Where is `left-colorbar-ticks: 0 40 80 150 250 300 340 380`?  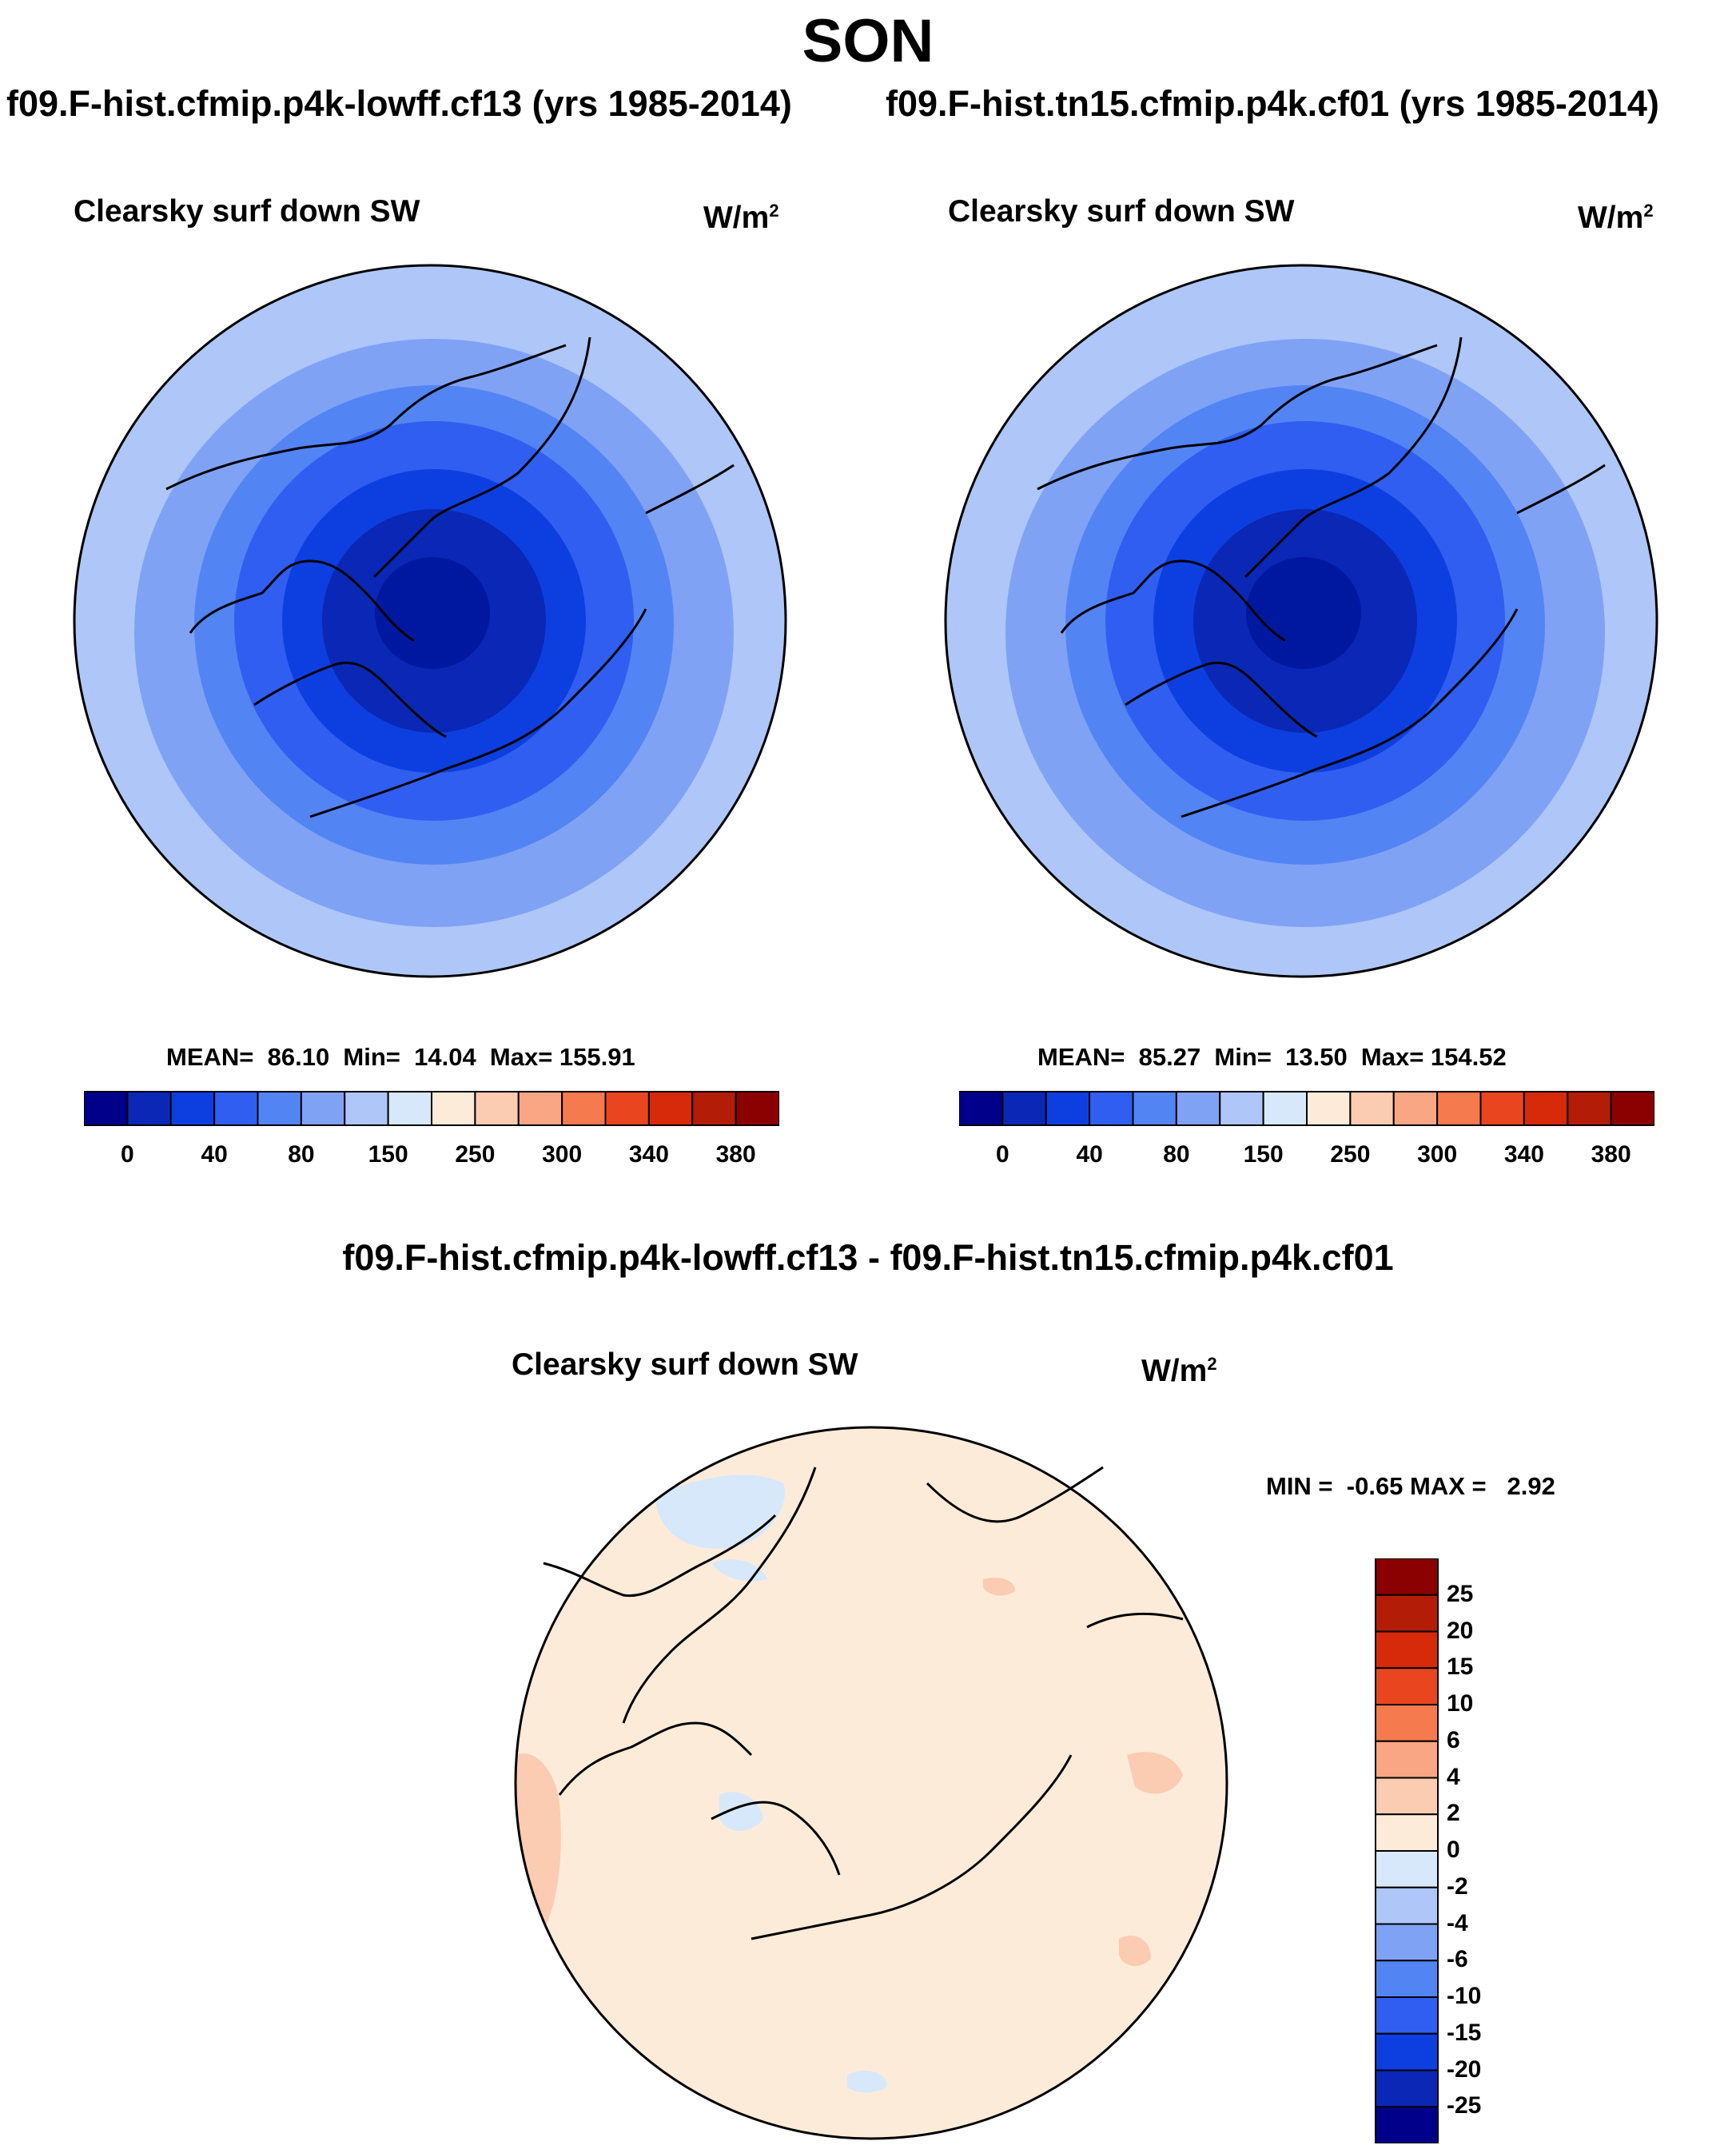 left-colorbar-ticks: 0 40 80 150 250 300 340 380 is located at coordinates (431, 1157).